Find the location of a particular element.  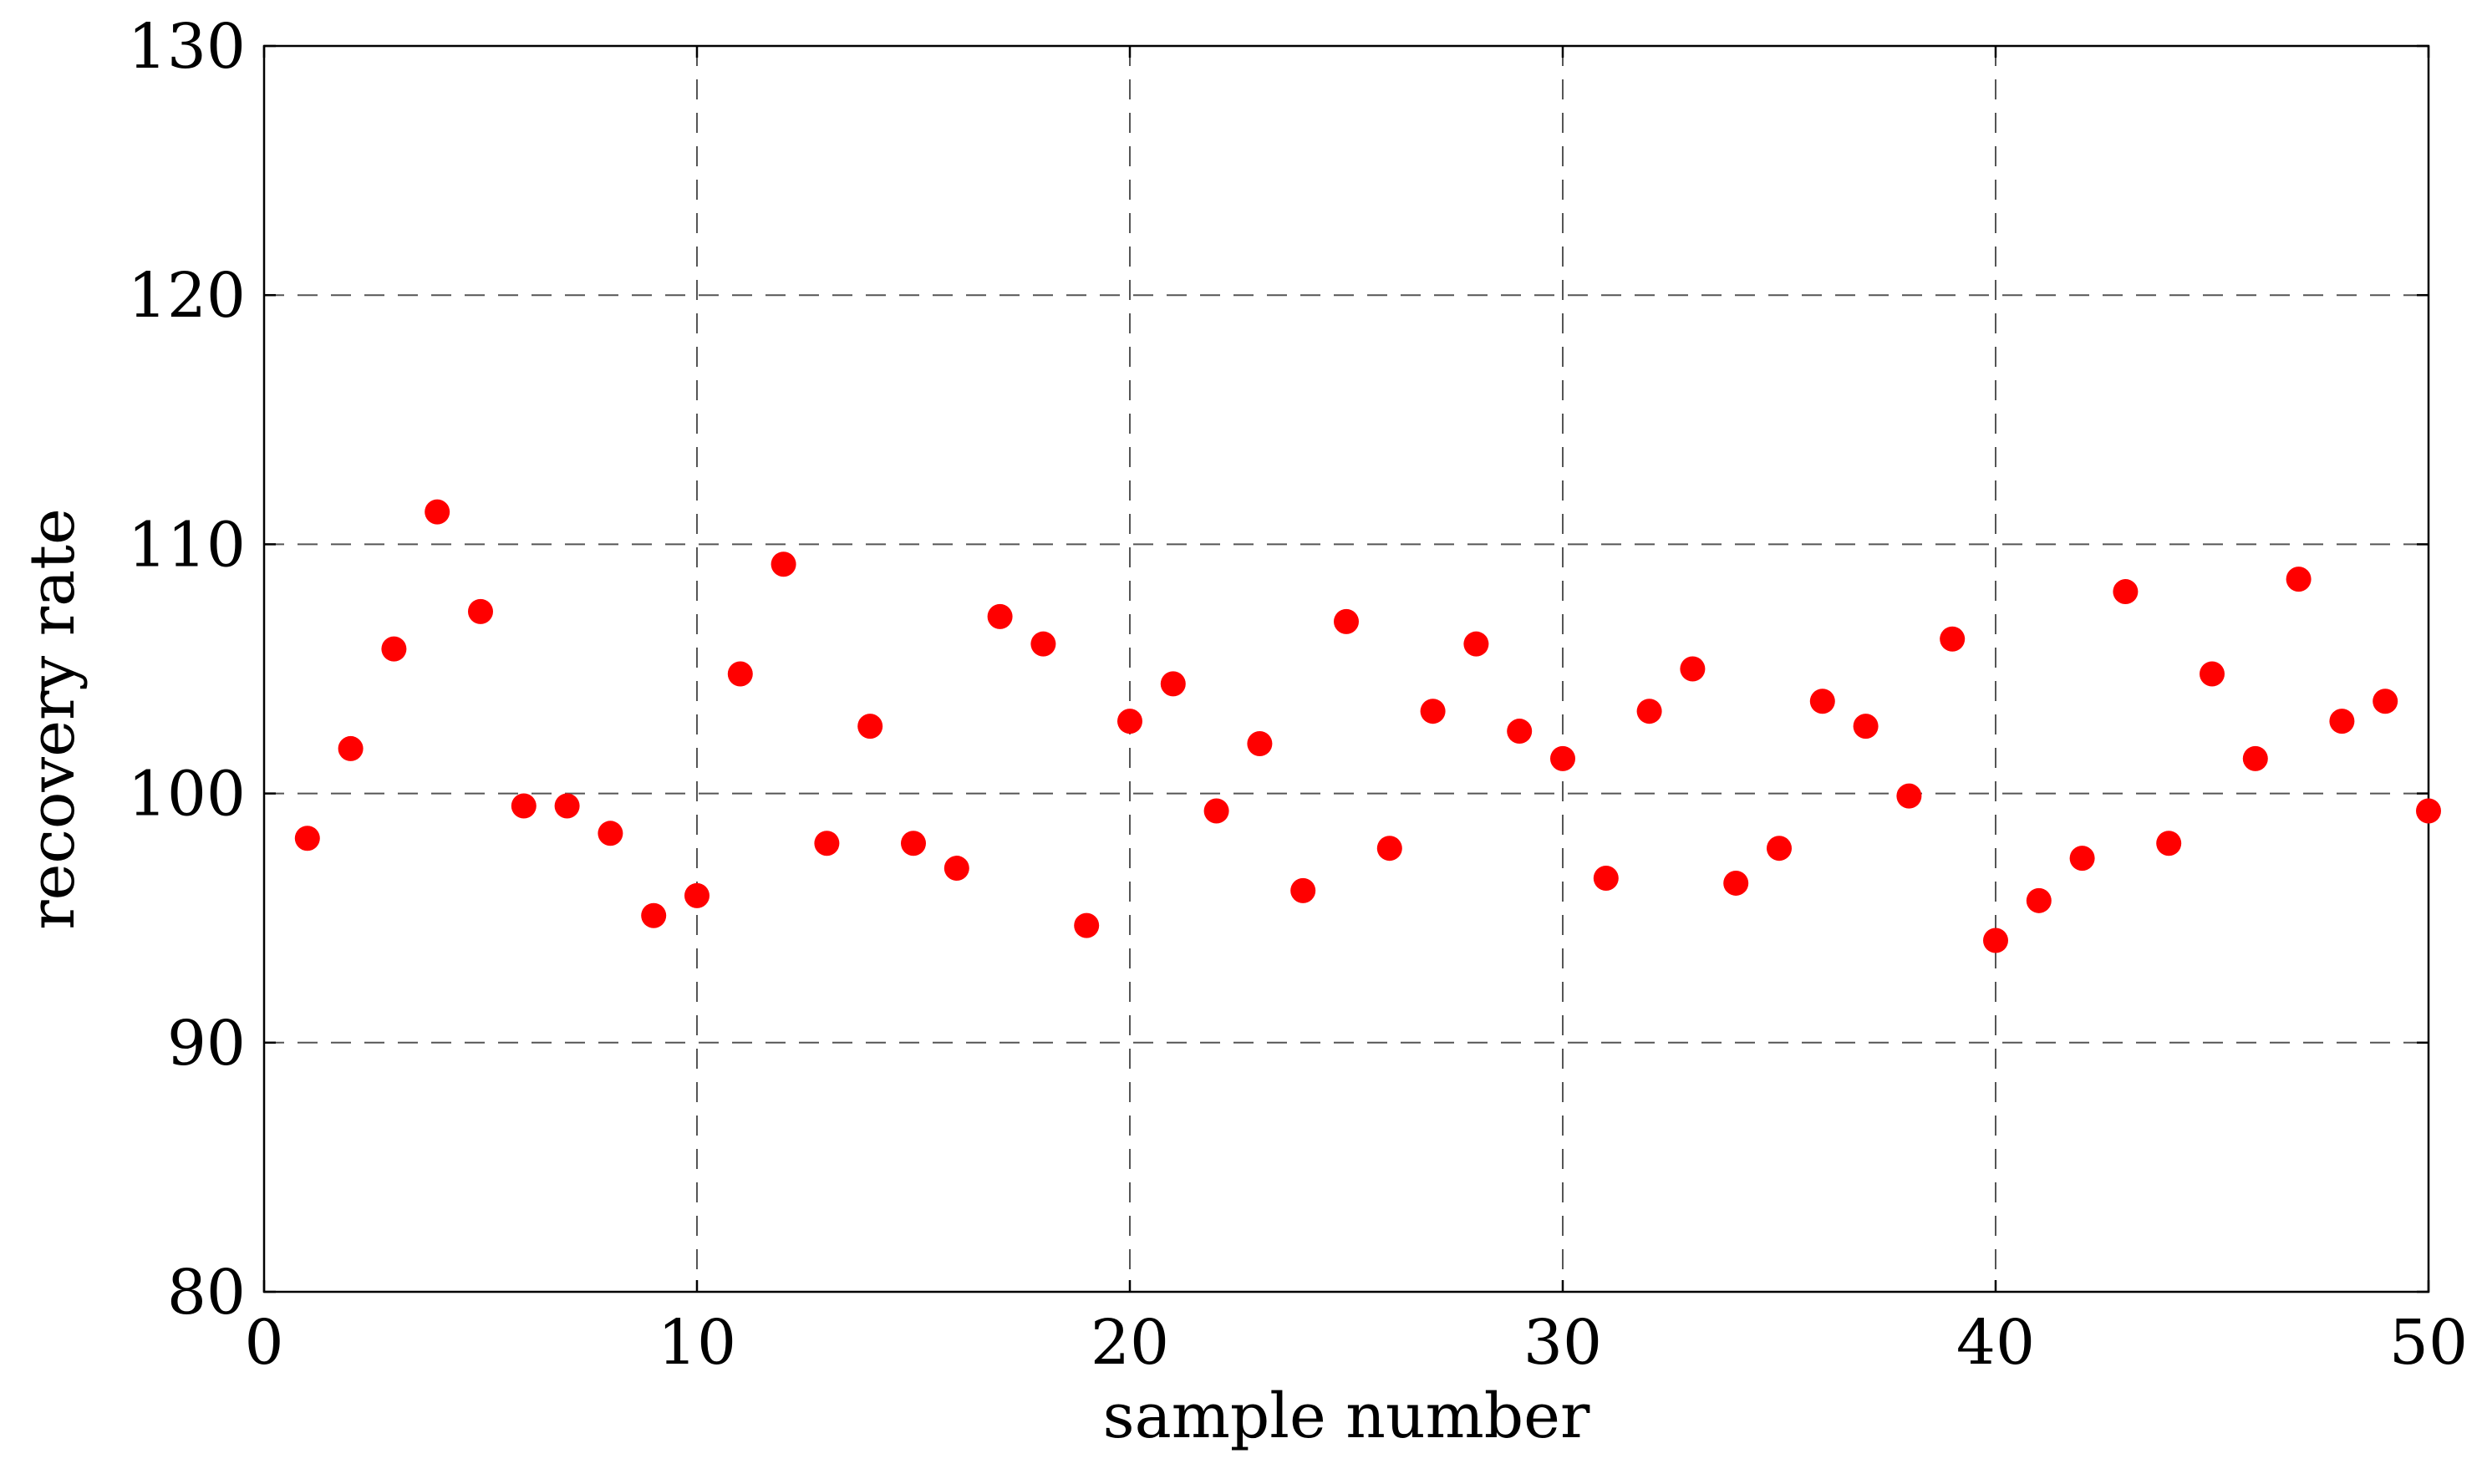

x-tick-label: 10 is located at coordinates (697, 1343).